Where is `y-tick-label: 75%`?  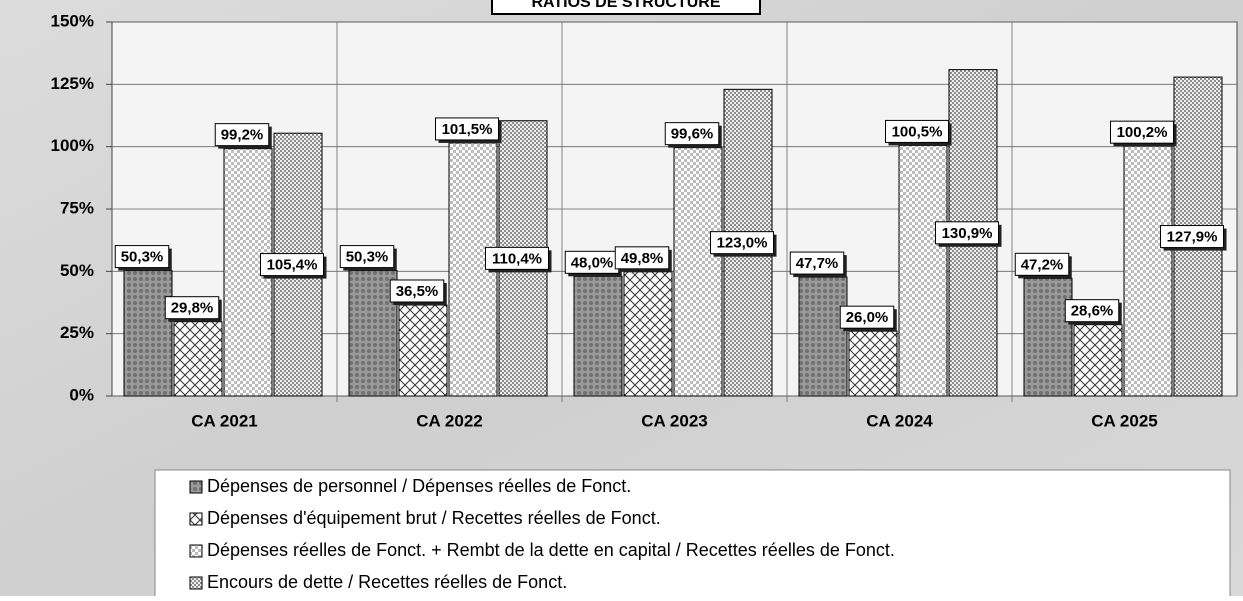 y-tick-label: 75% is located at coordinates (77, 207).